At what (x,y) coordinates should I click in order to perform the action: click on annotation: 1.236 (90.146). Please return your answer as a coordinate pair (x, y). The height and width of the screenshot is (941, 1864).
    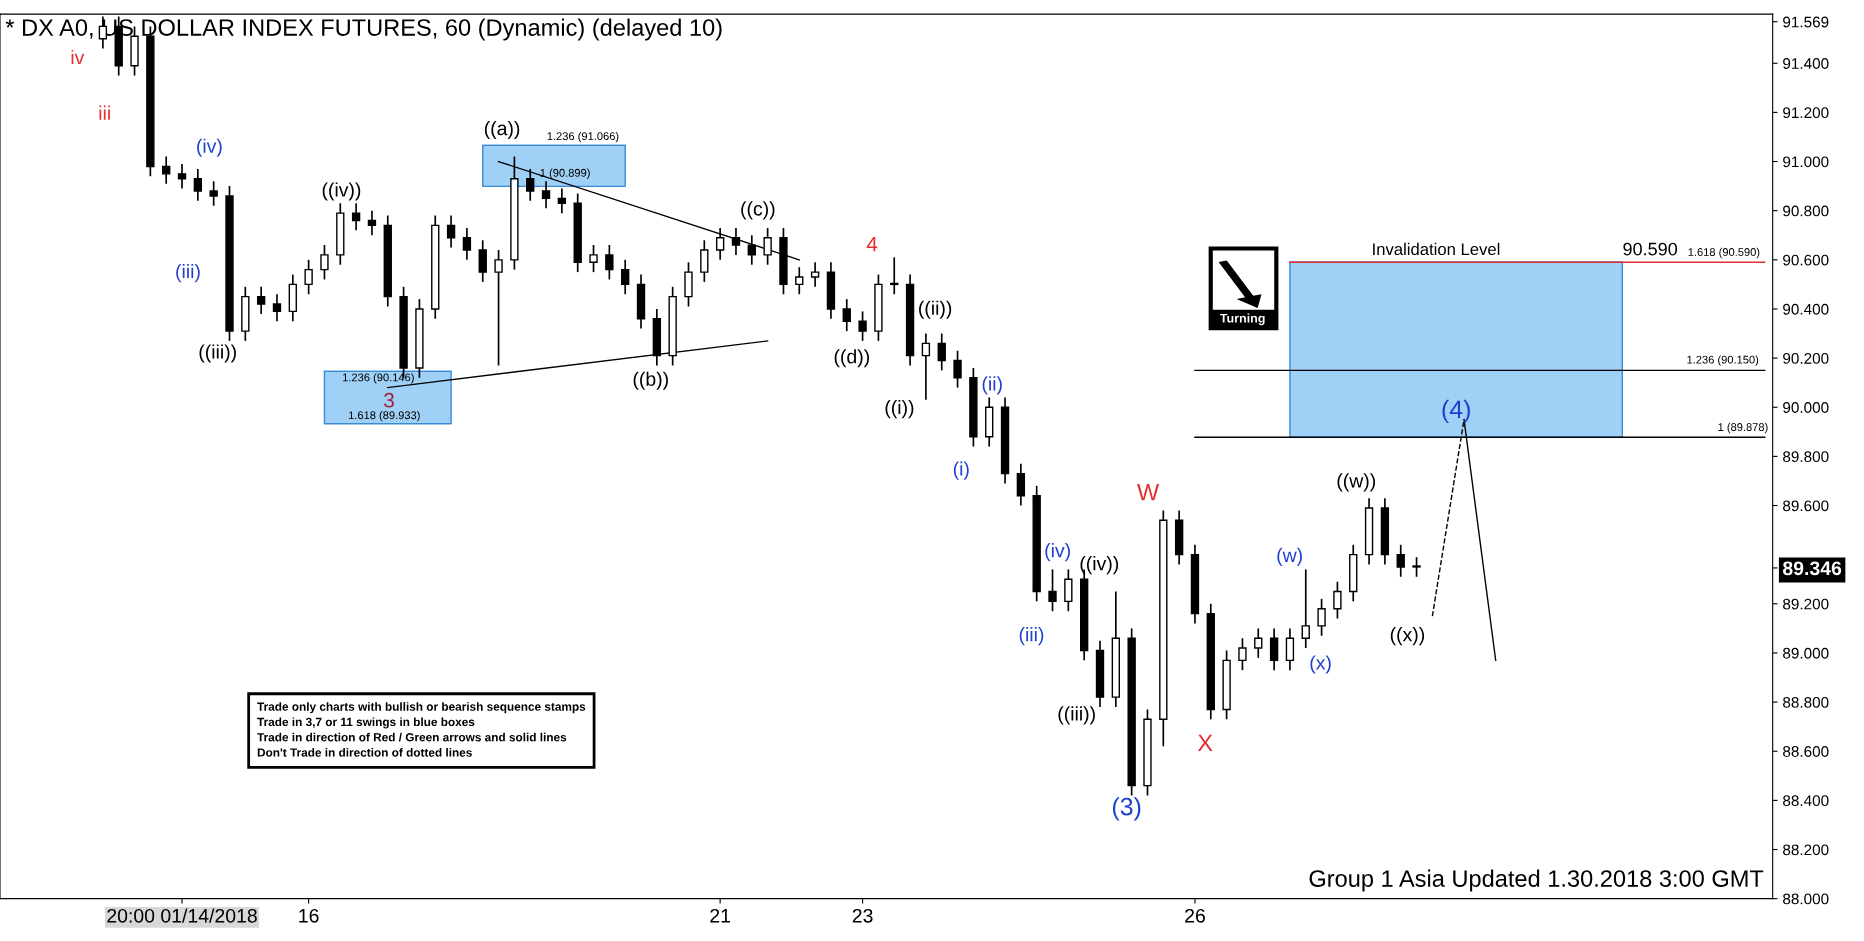
    Looking at the image, I should click on (378, 378).